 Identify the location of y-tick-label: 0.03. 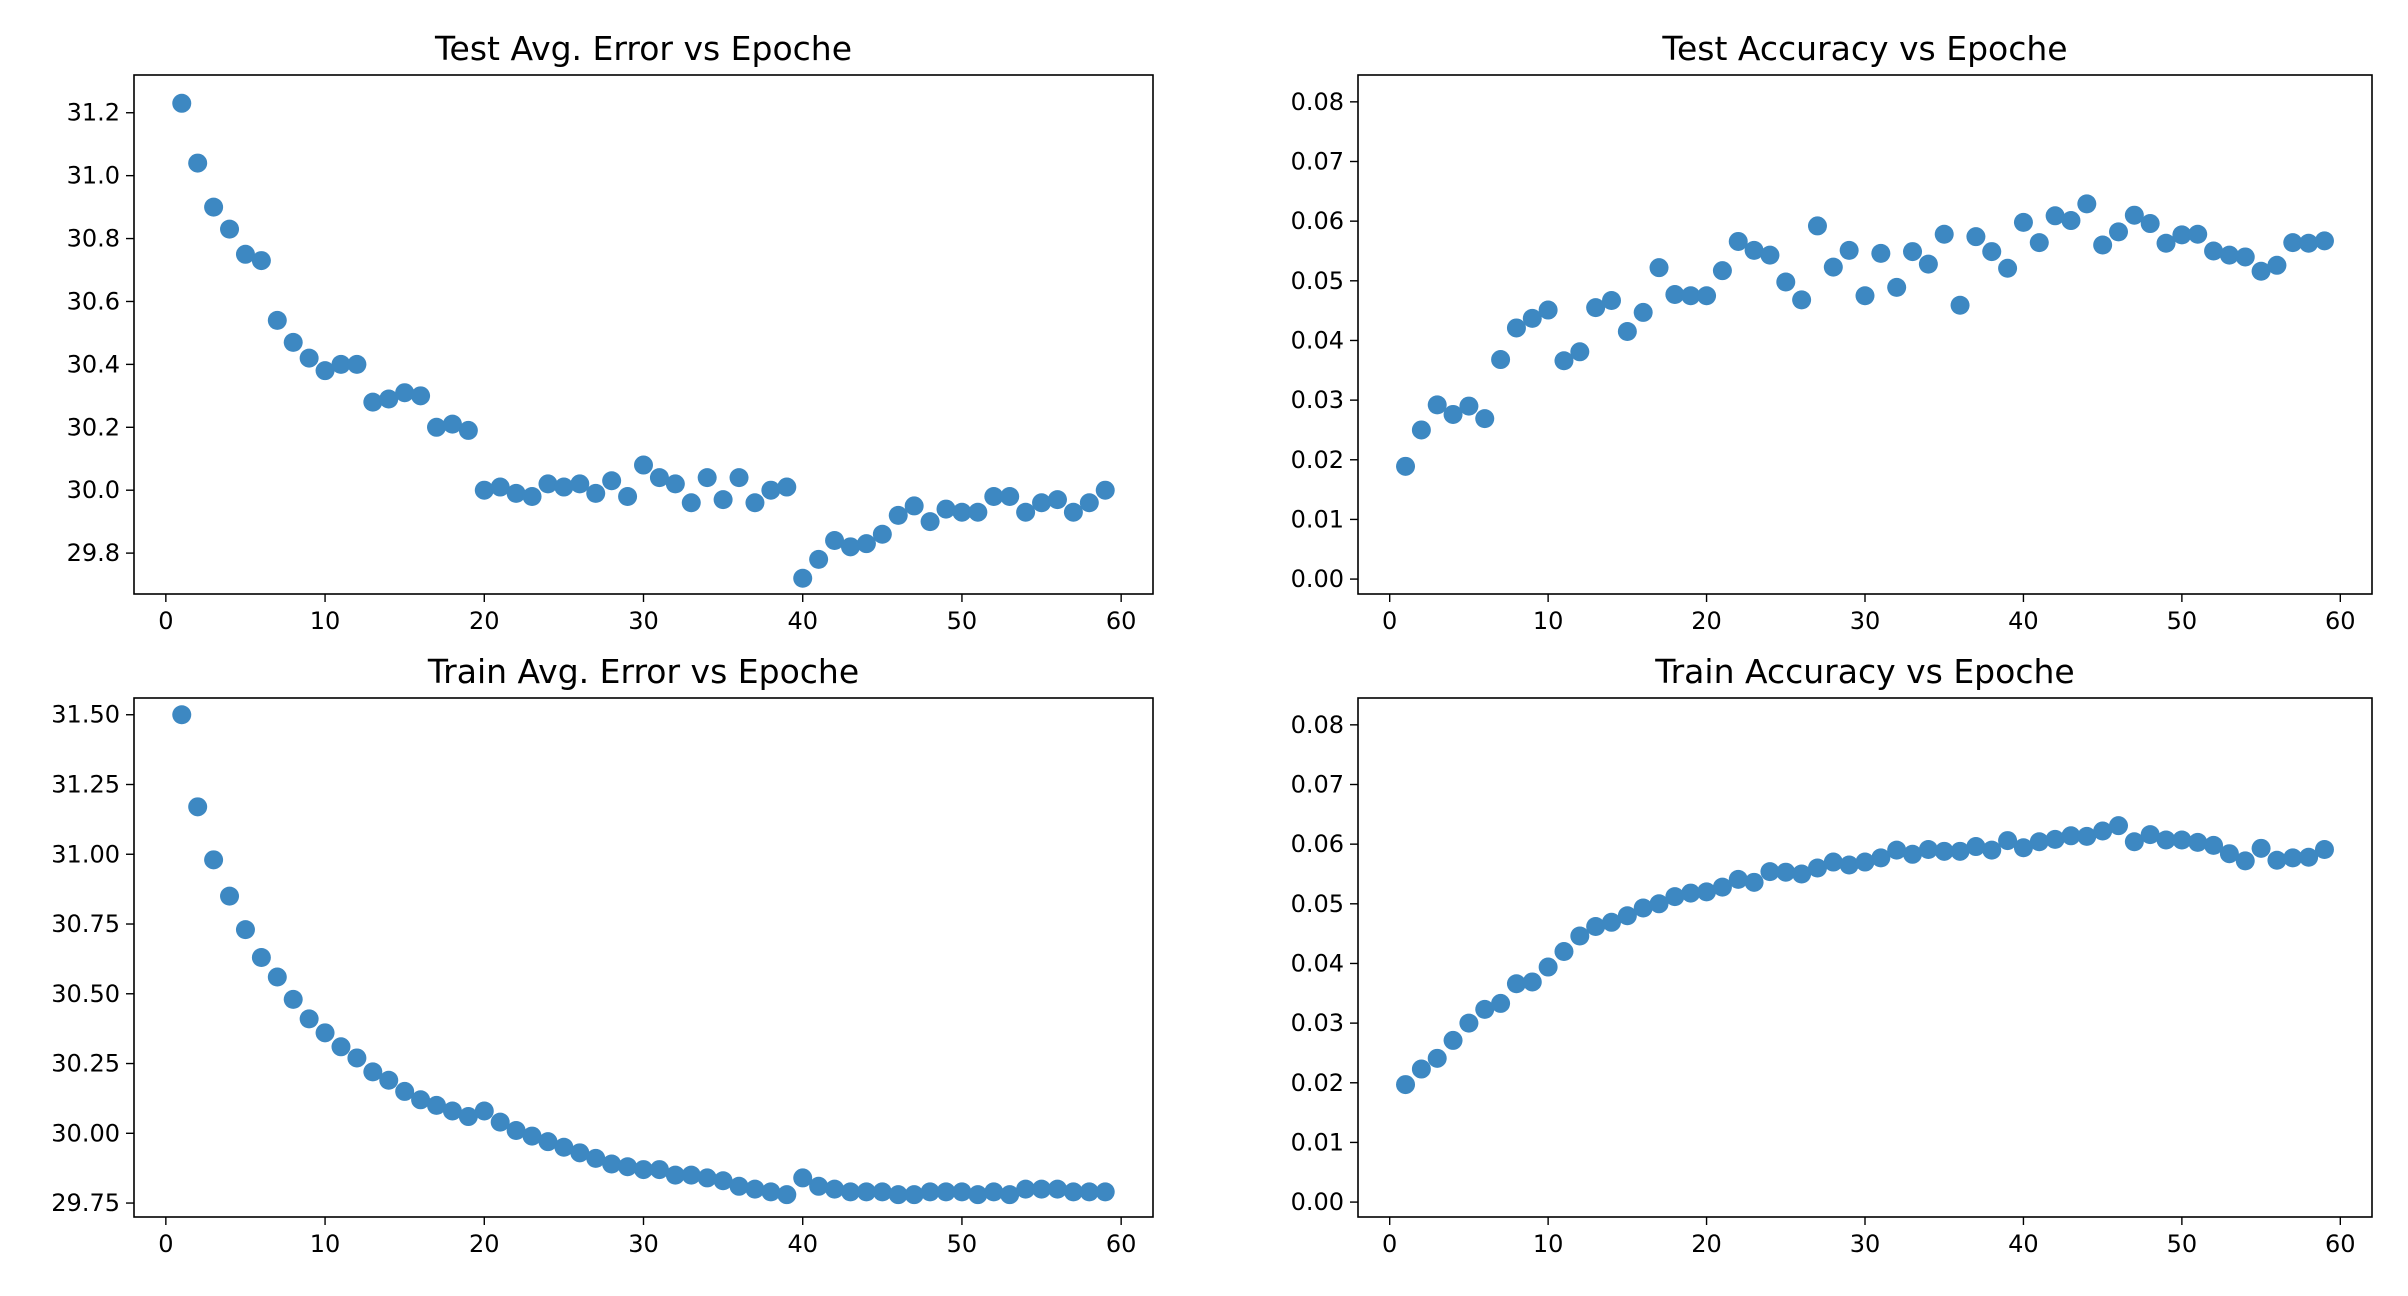
(1317, 1023).